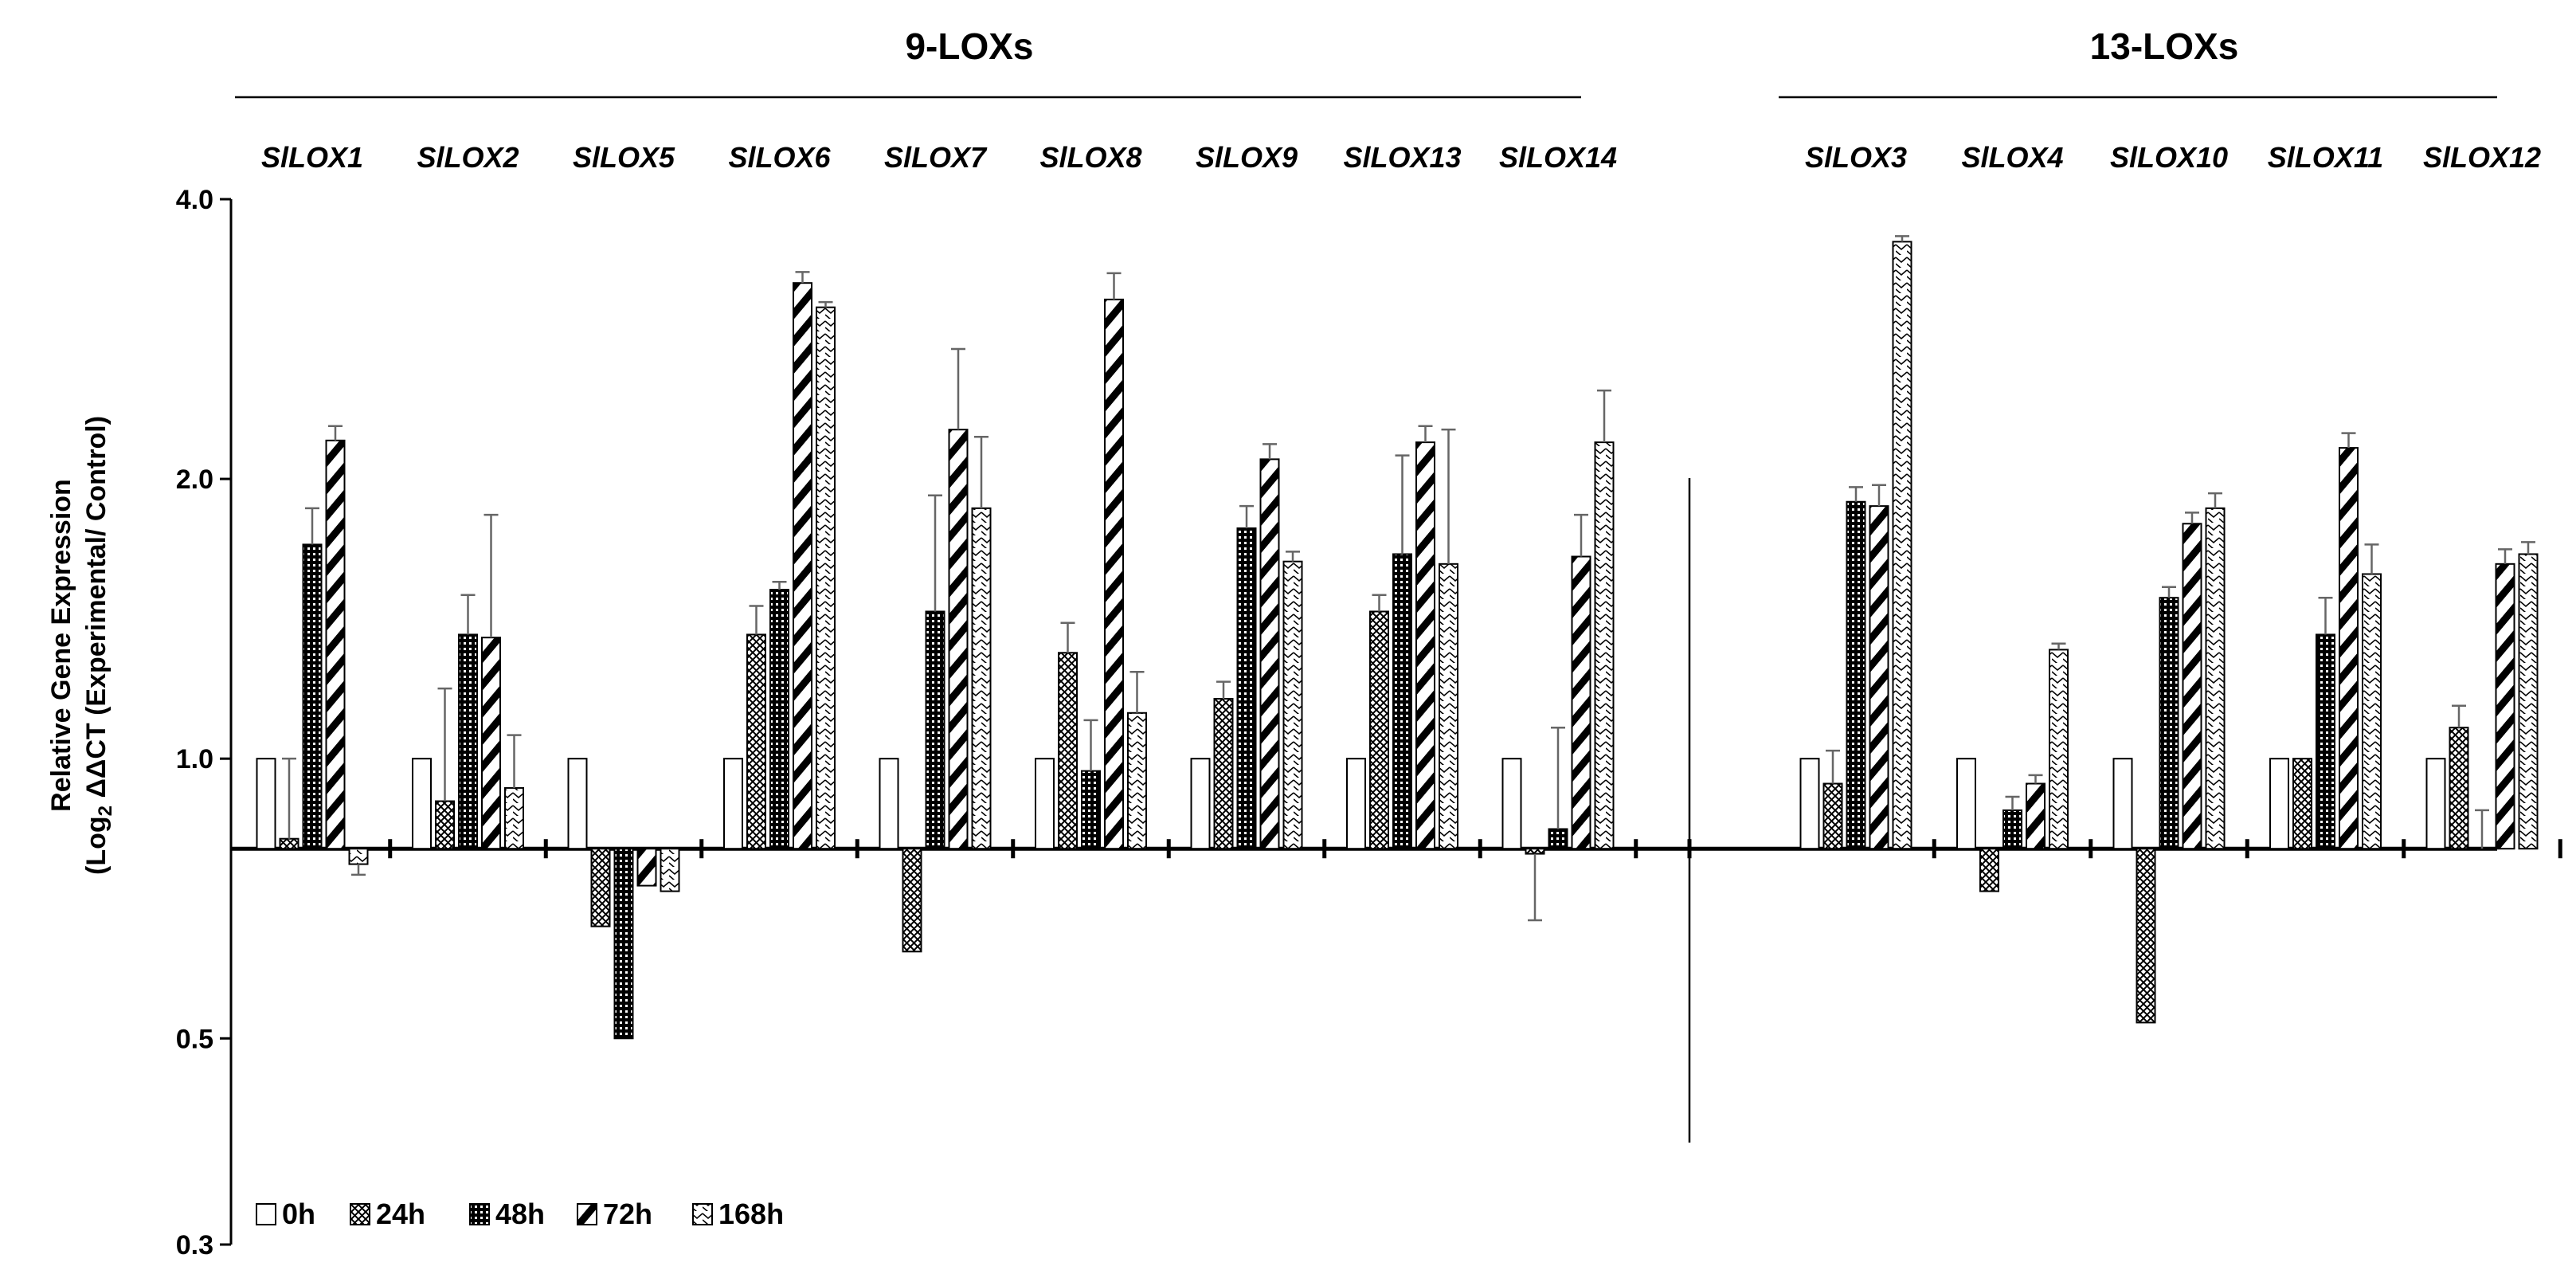 The image size is (2576, 1282). What do you see at coordinates (1200, 804) in the screenshot?
I see `bar-0h-SlLOX9` at bounding box center [1200, 804].